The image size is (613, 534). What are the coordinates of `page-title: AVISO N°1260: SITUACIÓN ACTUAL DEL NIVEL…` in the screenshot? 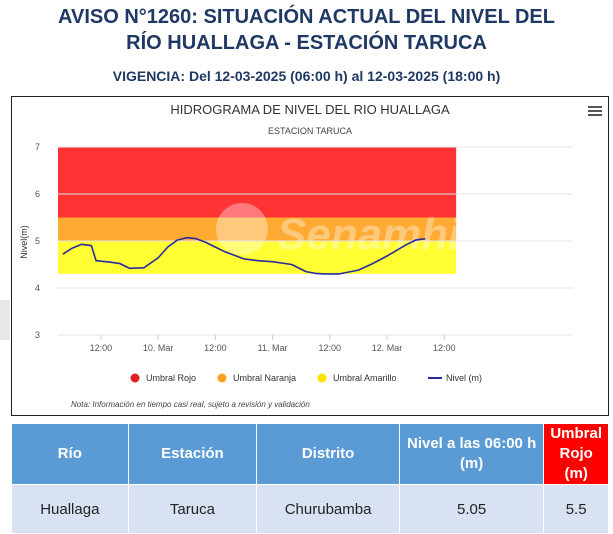 It's located at (306, 30).